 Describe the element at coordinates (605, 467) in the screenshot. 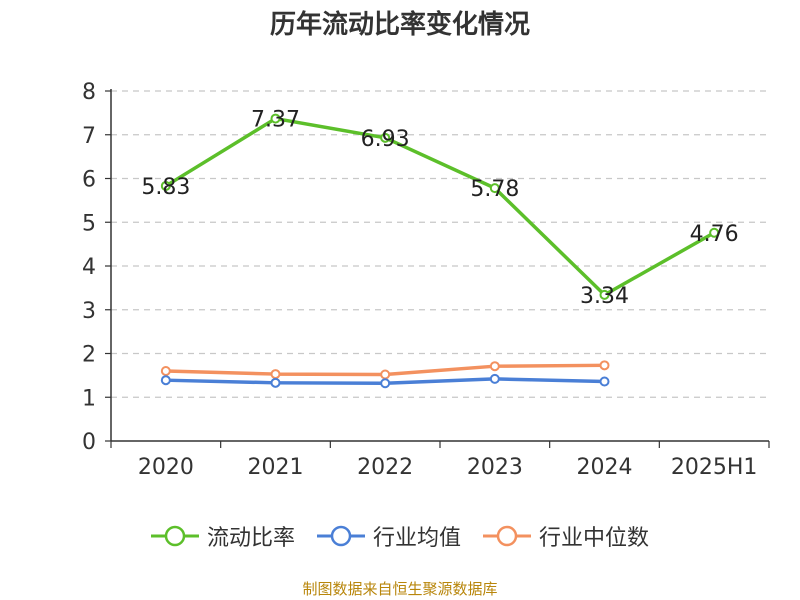

I see `x-tick-label: 2024` at that location.